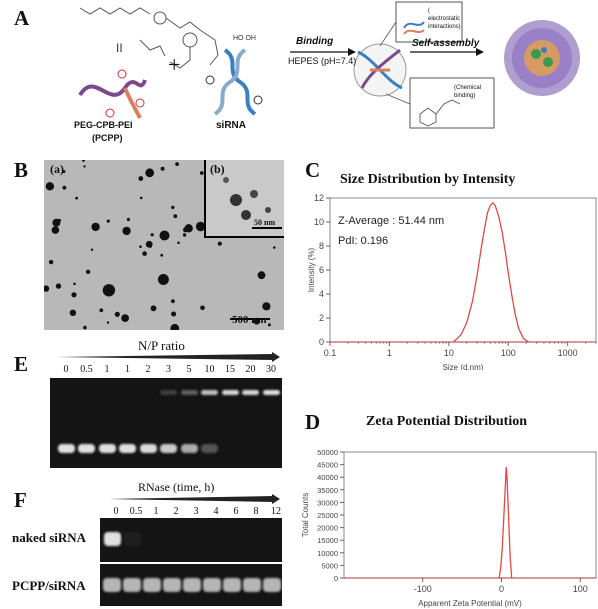 This screenshot has height=609, width=598. I want to click on panel-label-c: C, so click(313, 170).